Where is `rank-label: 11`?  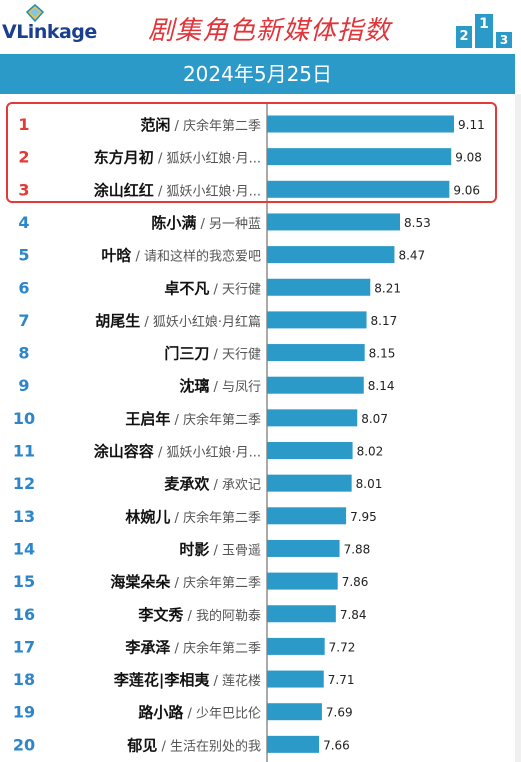 rank-label: 11 is located at coordinates (24, 451).